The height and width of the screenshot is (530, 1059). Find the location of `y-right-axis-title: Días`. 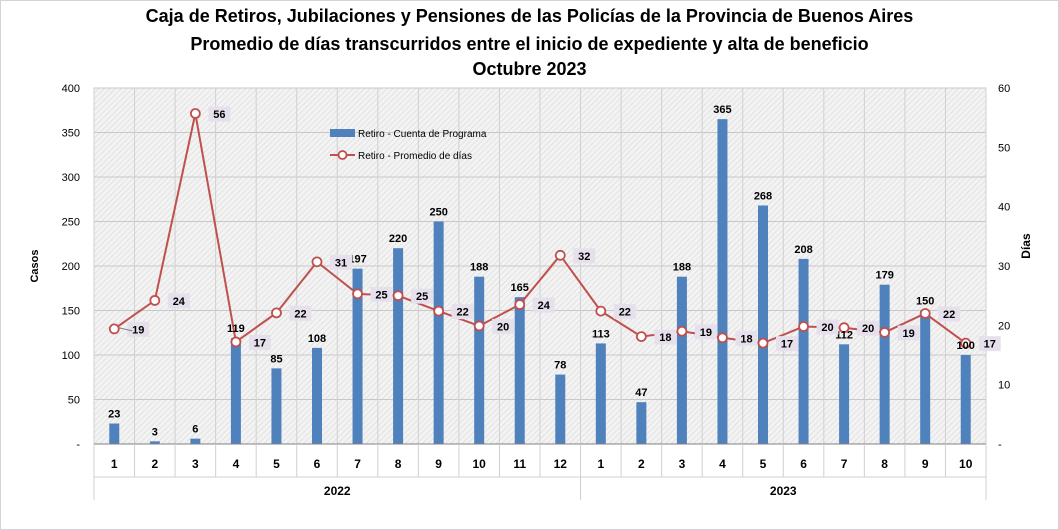

y-right-axis-title: Días is located at coordinates (1026, 246).